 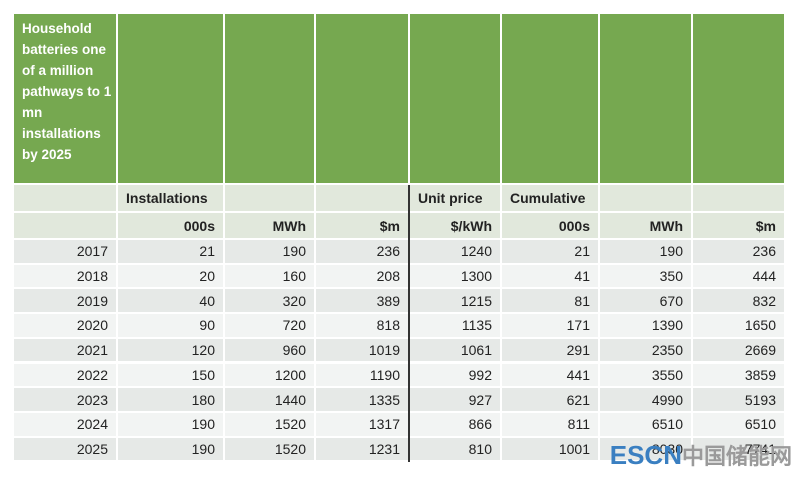 I want to click on table-cell: 720, so click(x=270, y=326).